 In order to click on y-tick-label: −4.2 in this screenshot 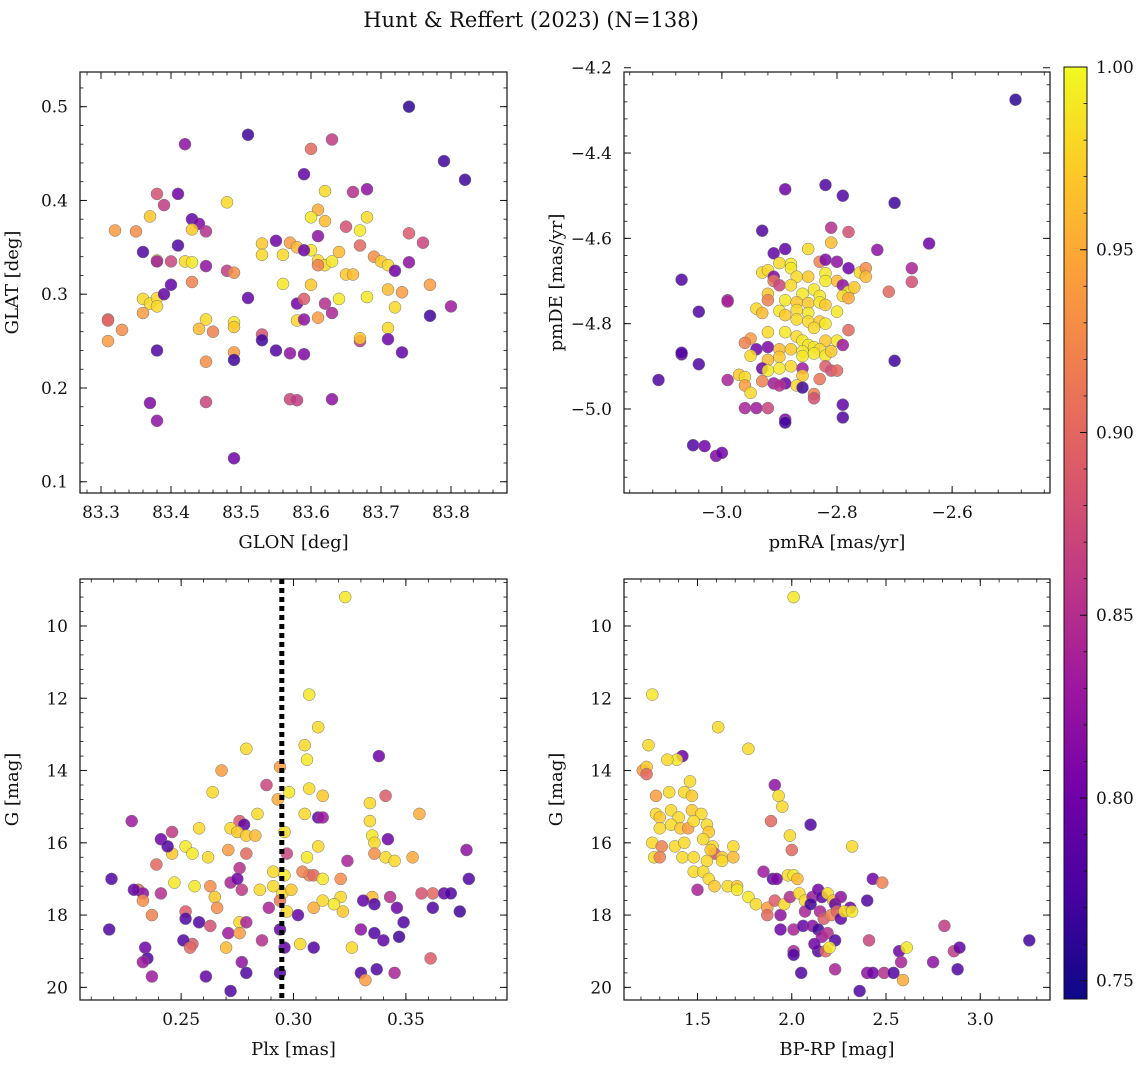, I will do `click(591, 69)`.